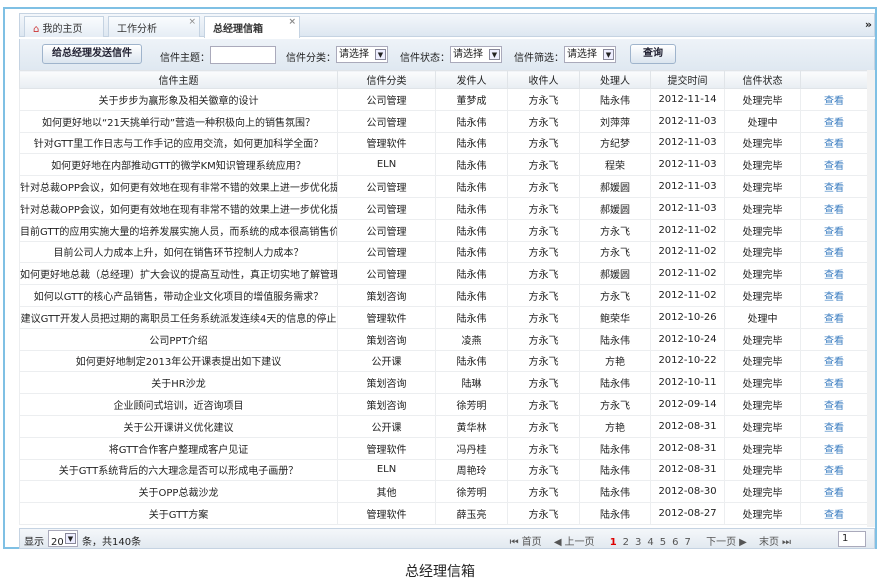  Describe the element at coordinates (178, 252) in the screenshot. I see `cell-subject: 目前公司人力成本上升，如何在销售环节控制人力成本？` at that location.